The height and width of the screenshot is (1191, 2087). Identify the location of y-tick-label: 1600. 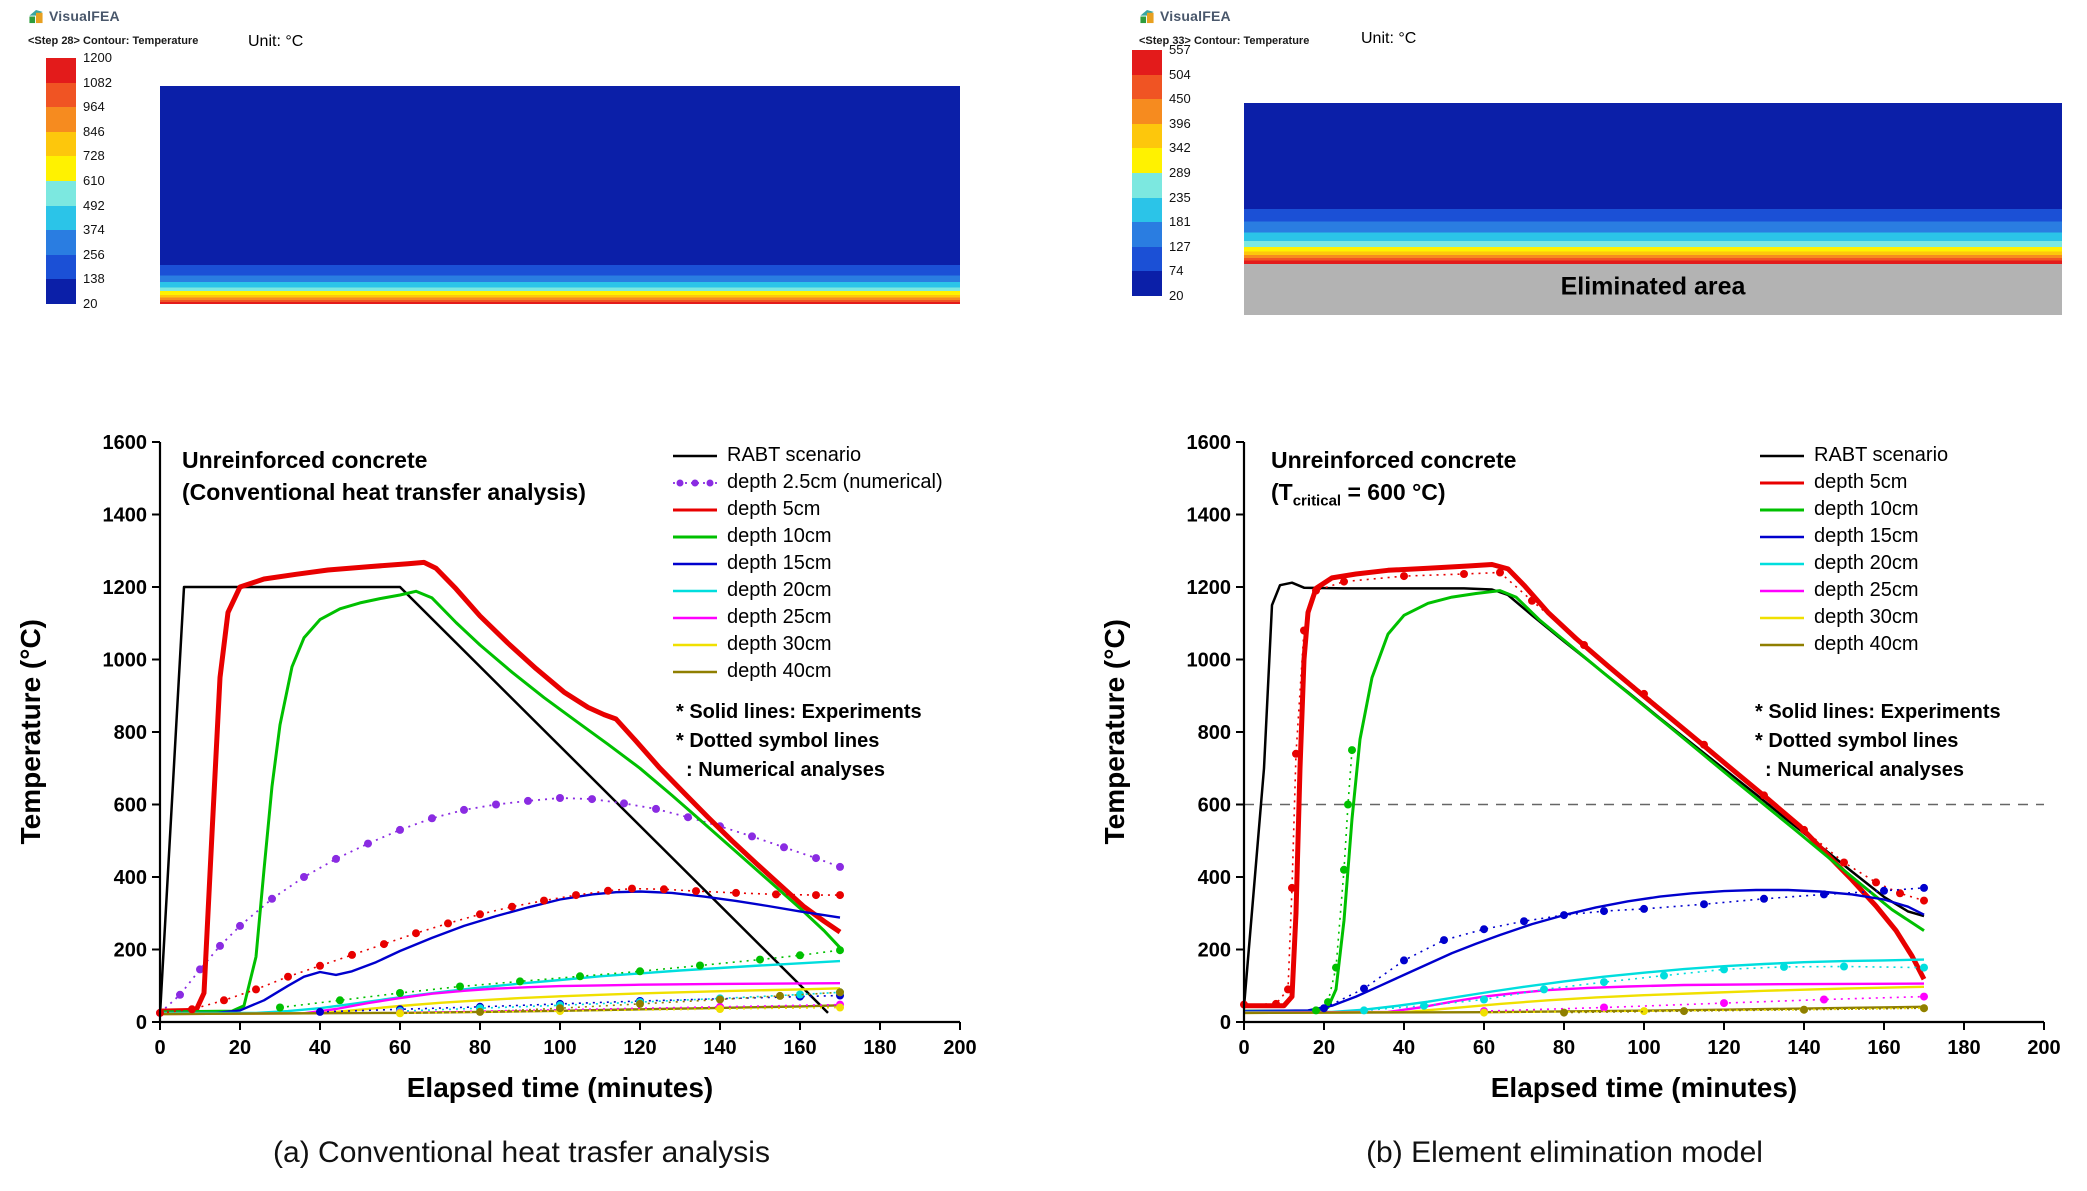
(125, 443).